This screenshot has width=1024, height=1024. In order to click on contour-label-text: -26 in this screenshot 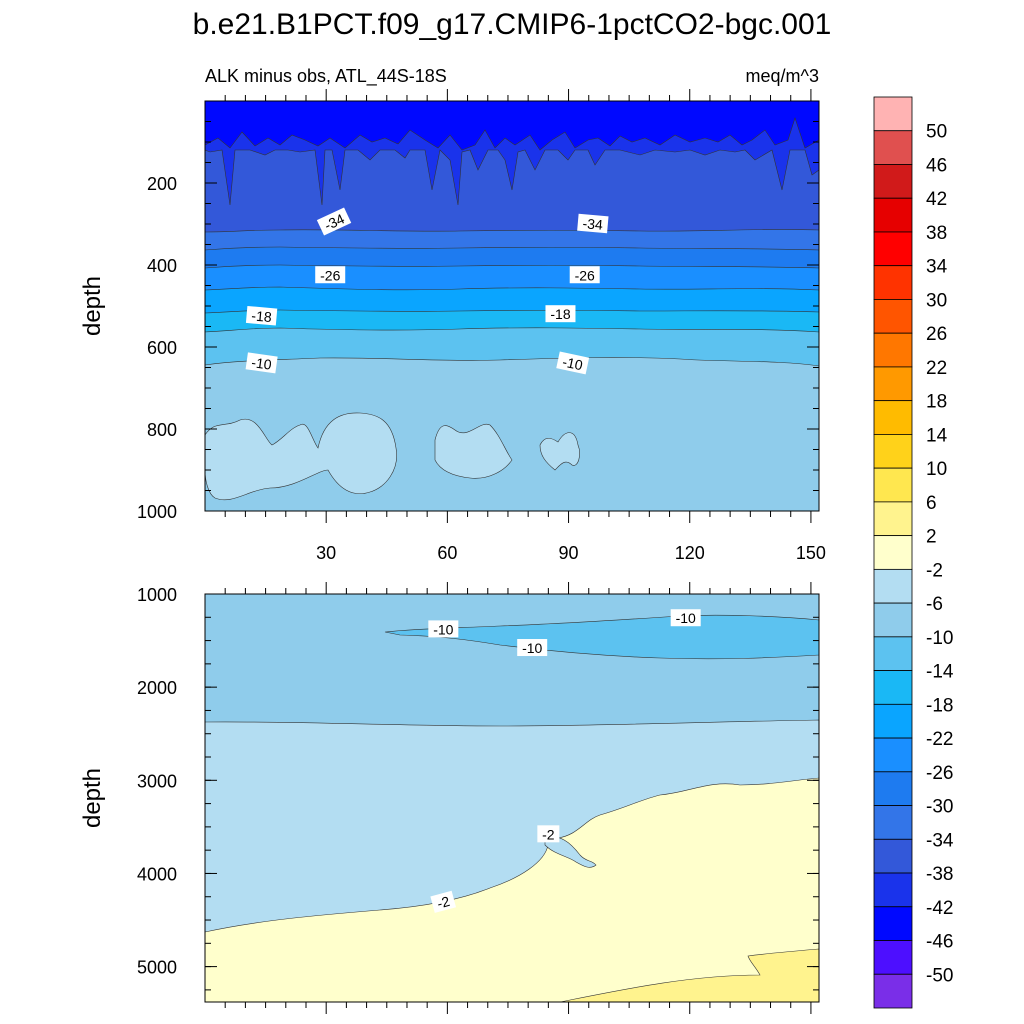, I will do `click(585, 275)`.